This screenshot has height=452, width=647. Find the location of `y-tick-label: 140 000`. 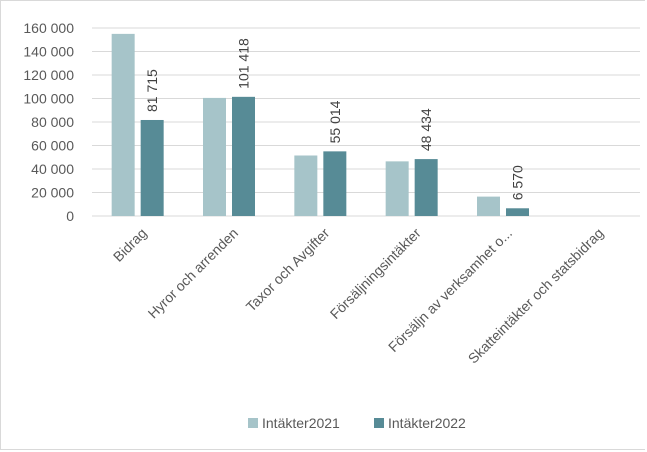

y-tick-label: 140 000 is located at coordinates (48, 52).